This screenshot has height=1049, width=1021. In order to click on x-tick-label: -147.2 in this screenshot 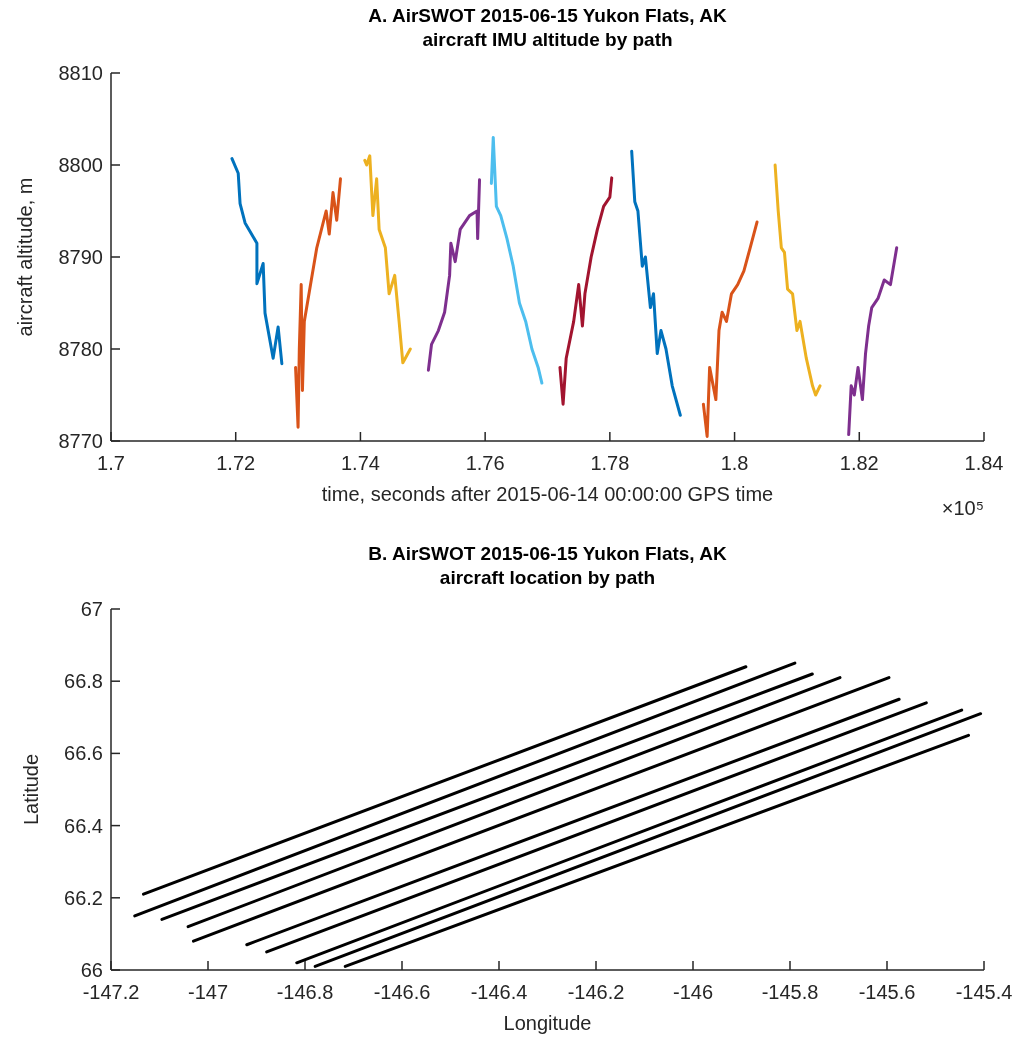, I will do `click(111, 992)`.